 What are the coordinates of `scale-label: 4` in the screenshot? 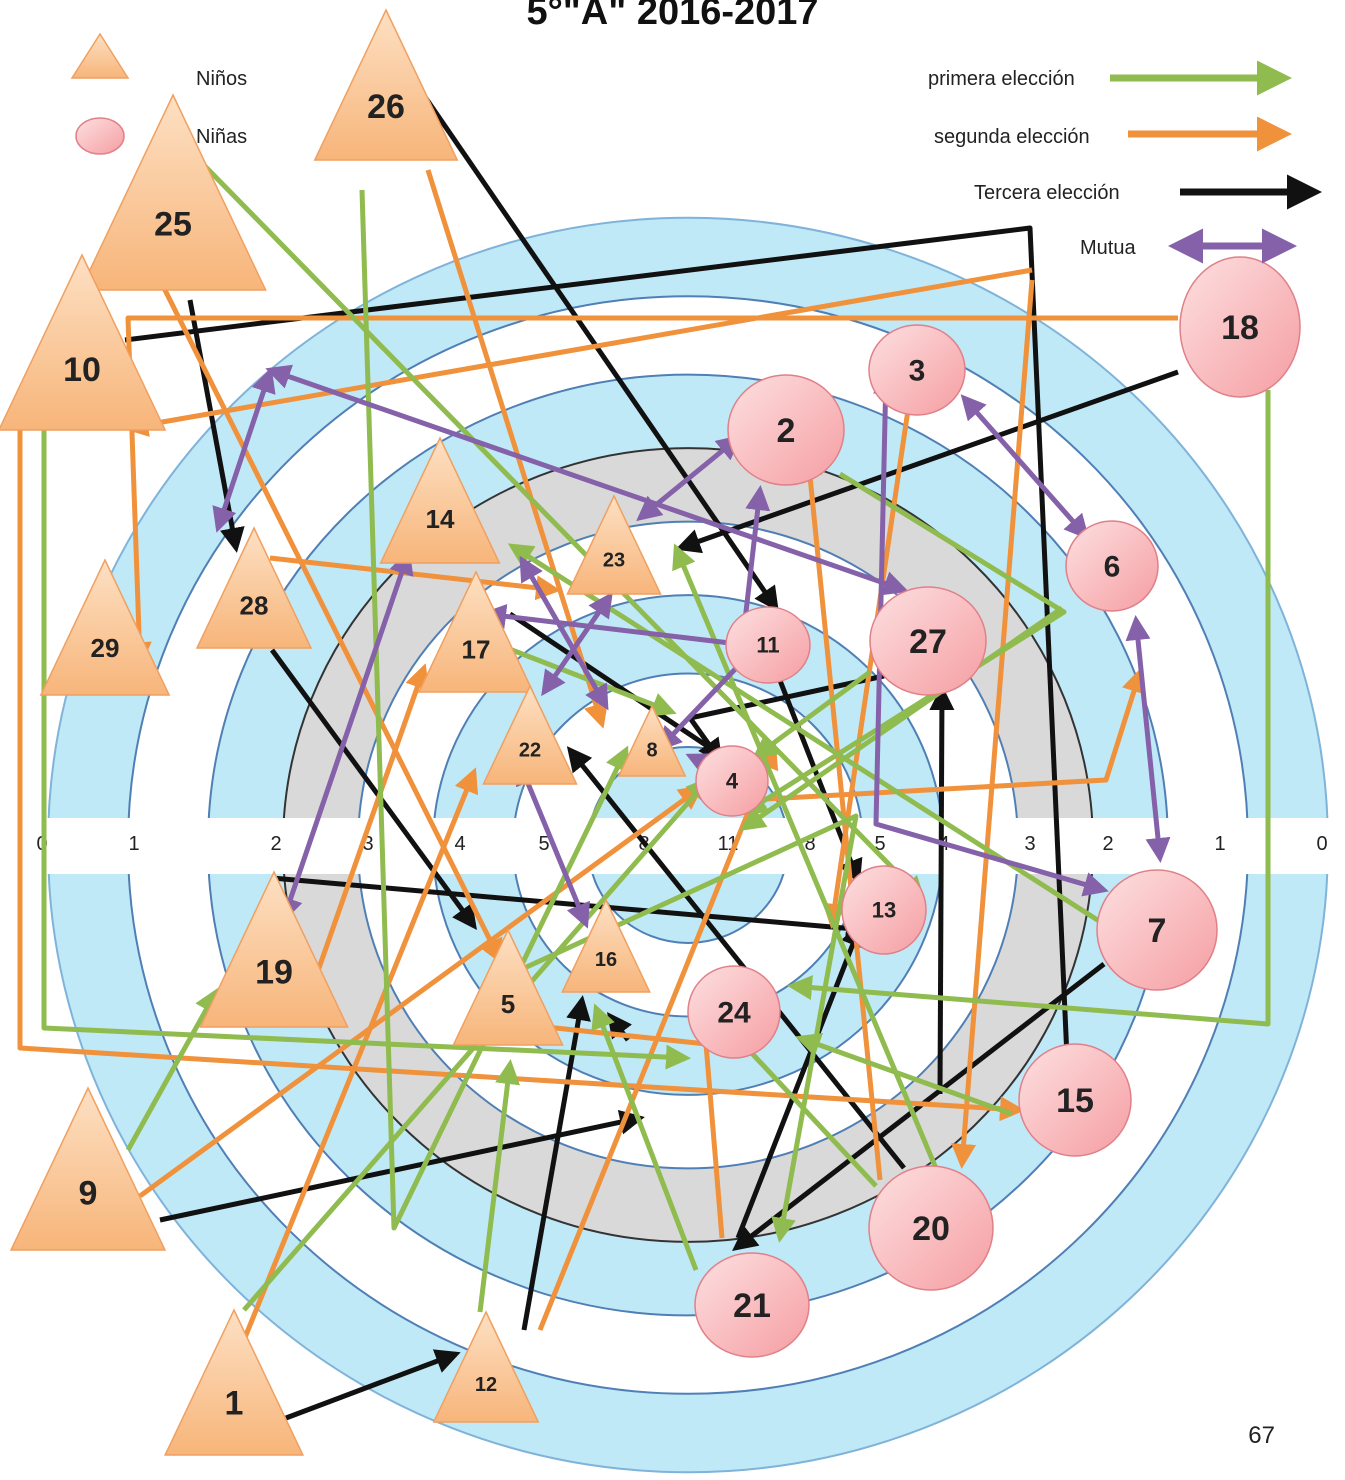 It's located at (459, 844).